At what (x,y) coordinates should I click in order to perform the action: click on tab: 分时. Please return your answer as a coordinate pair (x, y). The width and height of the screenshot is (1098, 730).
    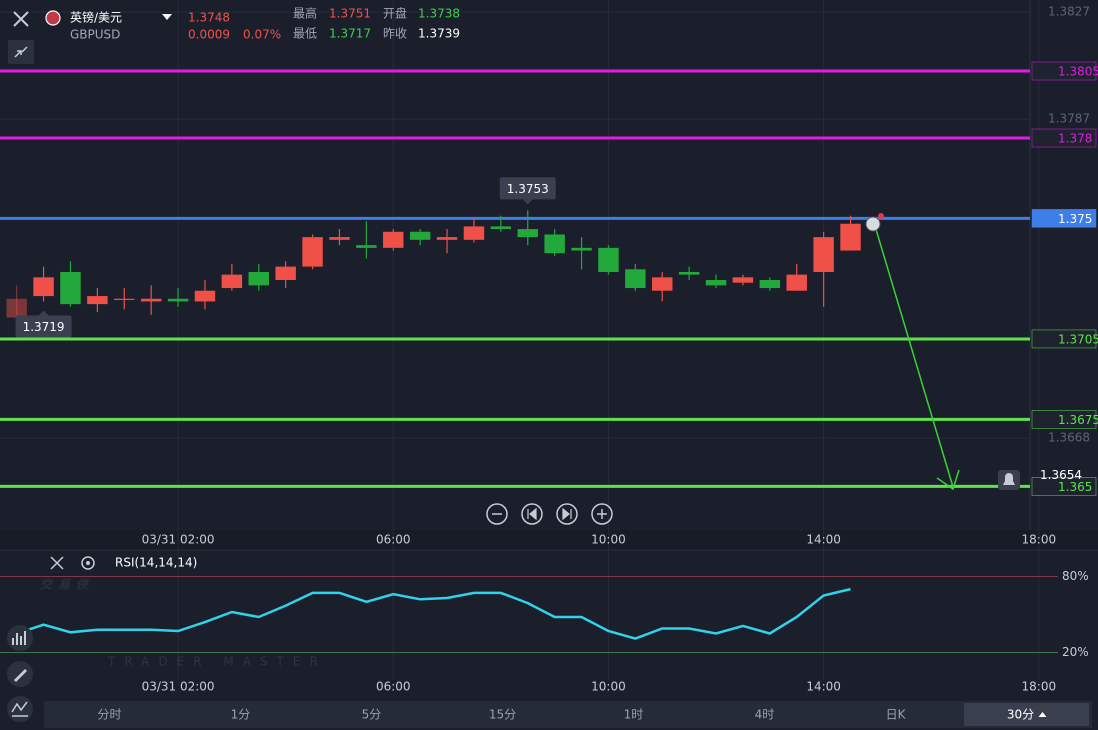
    Looking at the image, I should click on (109, 715).